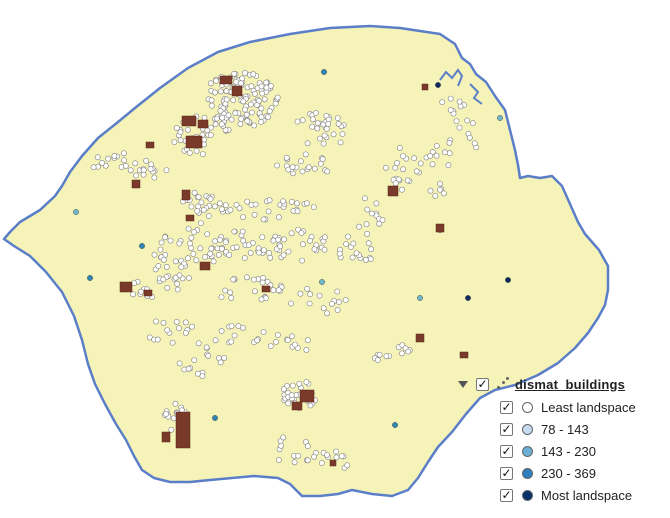  Describe the element at coordinates (502, 384) in the screenshot. I see `point-layer-icon` at that location.